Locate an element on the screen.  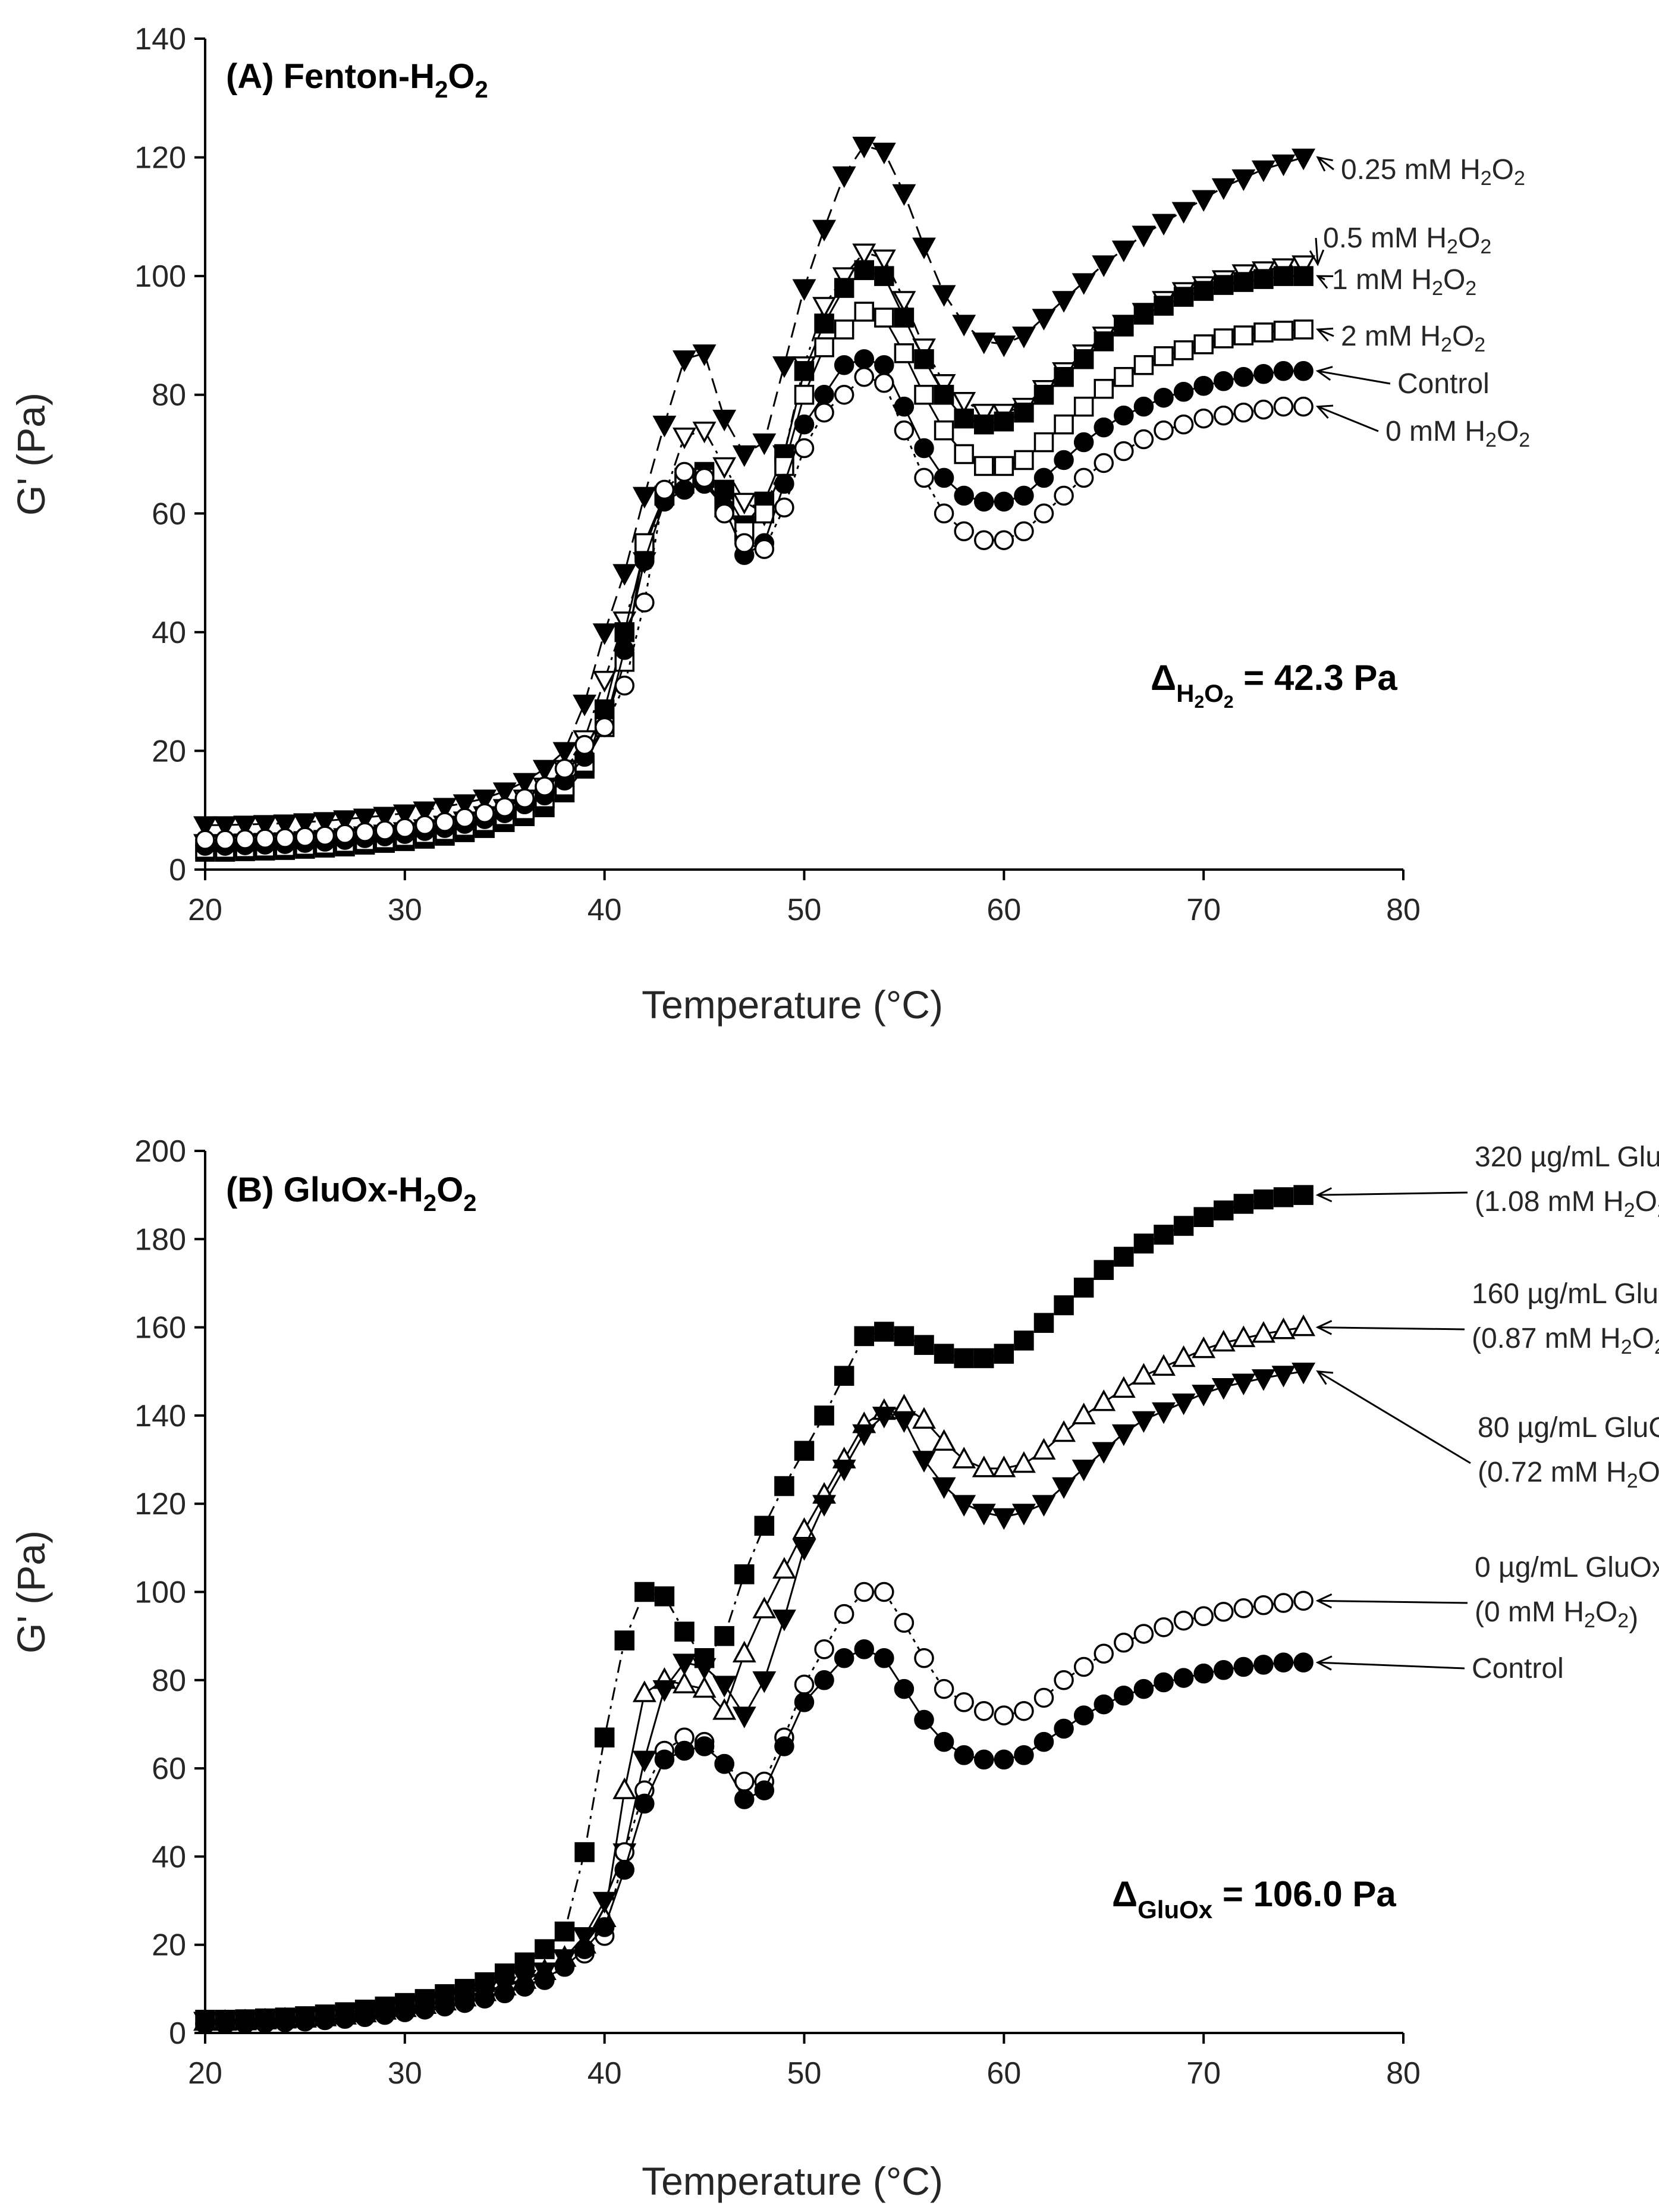
panel-b-x-tick-label: 70 is located at coordinates (1203, 2073).